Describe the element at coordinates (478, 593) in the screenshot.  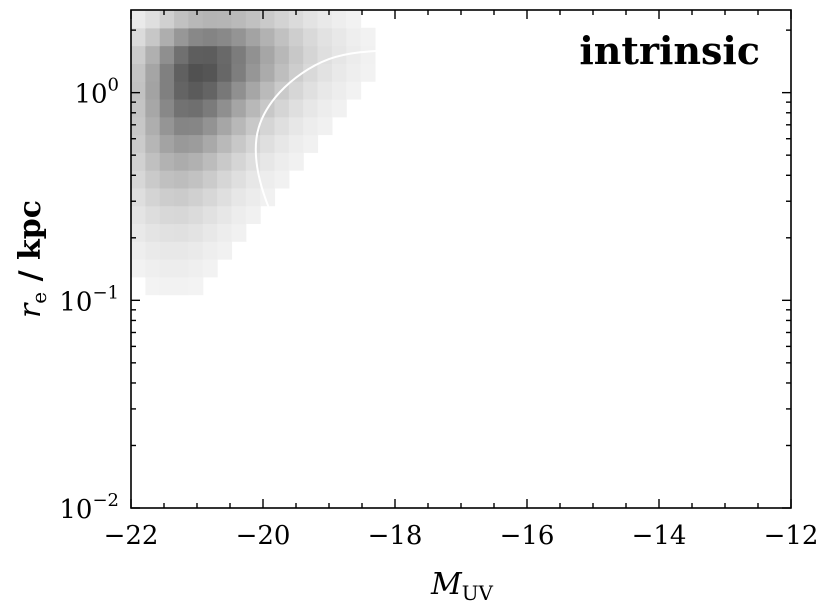
I see `x-axis-label-sub: UV` at that location.